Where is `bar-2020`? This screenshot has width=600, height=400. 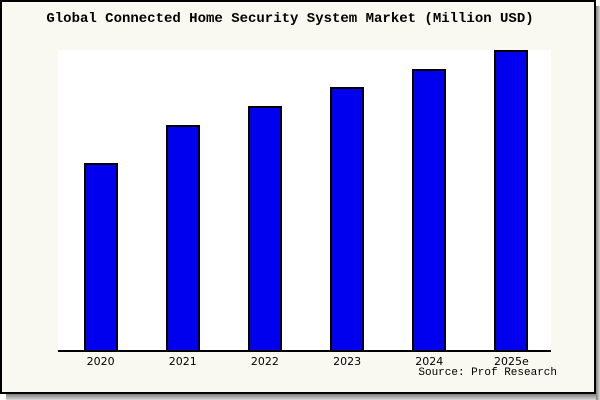 bar-2020 is located at coordinates (100, 256).